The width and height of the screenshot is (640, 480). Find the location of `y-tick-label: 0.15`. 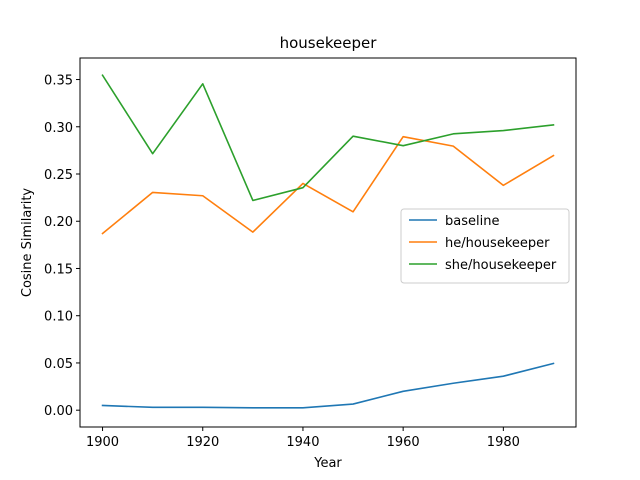

y-tick-label: 0.15 is located at coordinates (58, 269).